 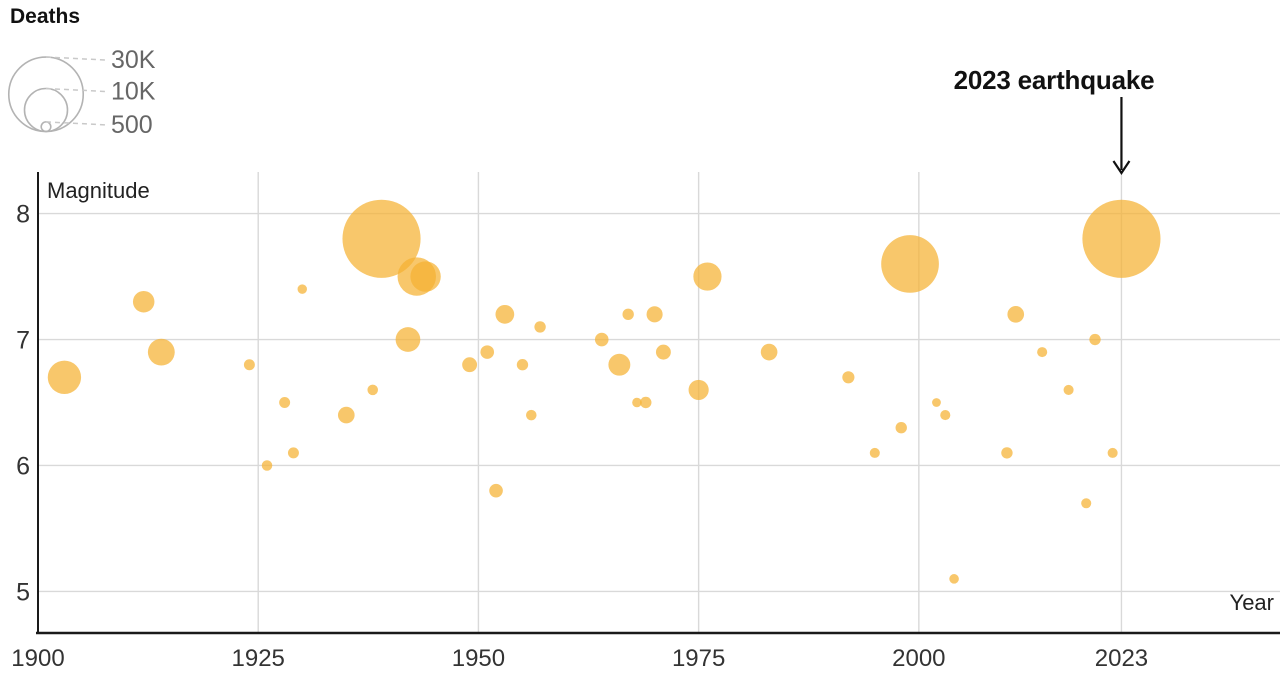 I want to click on x-tick-label: 1900, so click(x=37, y=658).